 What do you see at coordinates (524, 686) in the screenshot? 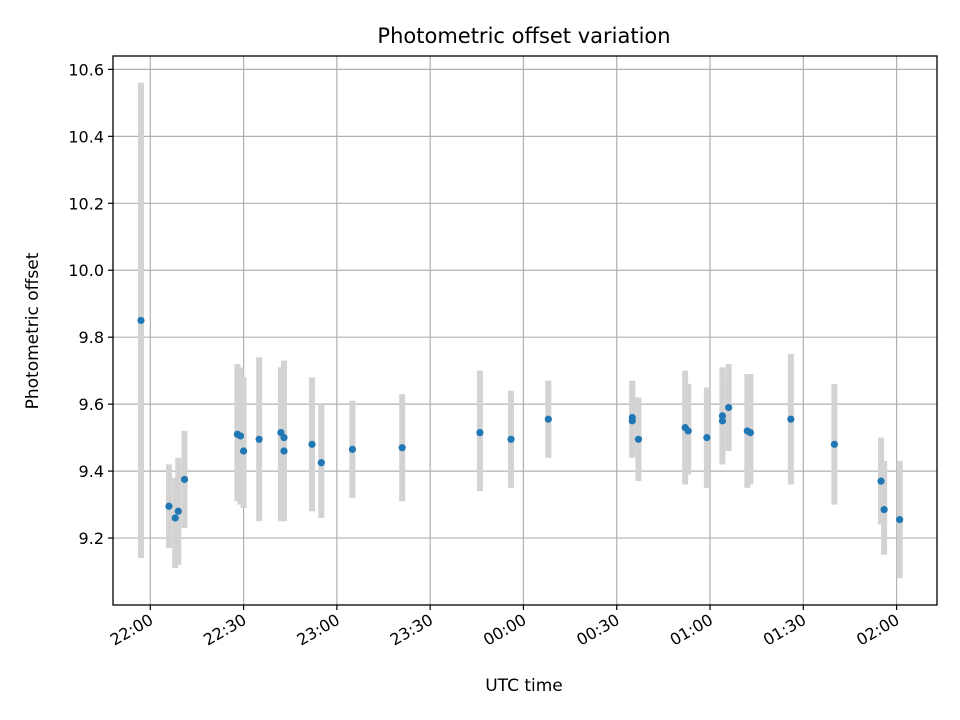
I see `x-axis-label: UTC time` at bounding box center [524, 686].